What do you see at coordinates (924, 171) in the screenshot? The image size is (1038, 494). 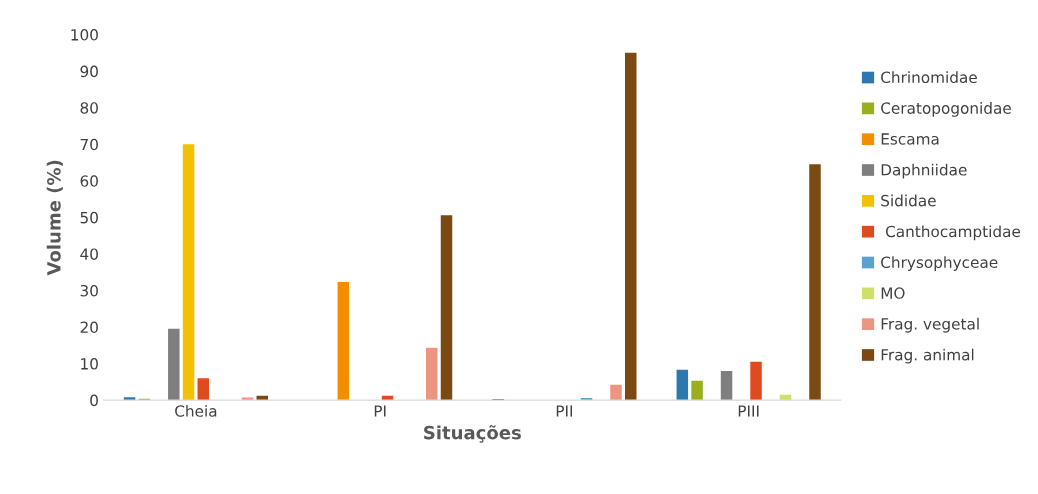 I see `legend-label: Daphniidae` at bounding box center [924, 171].